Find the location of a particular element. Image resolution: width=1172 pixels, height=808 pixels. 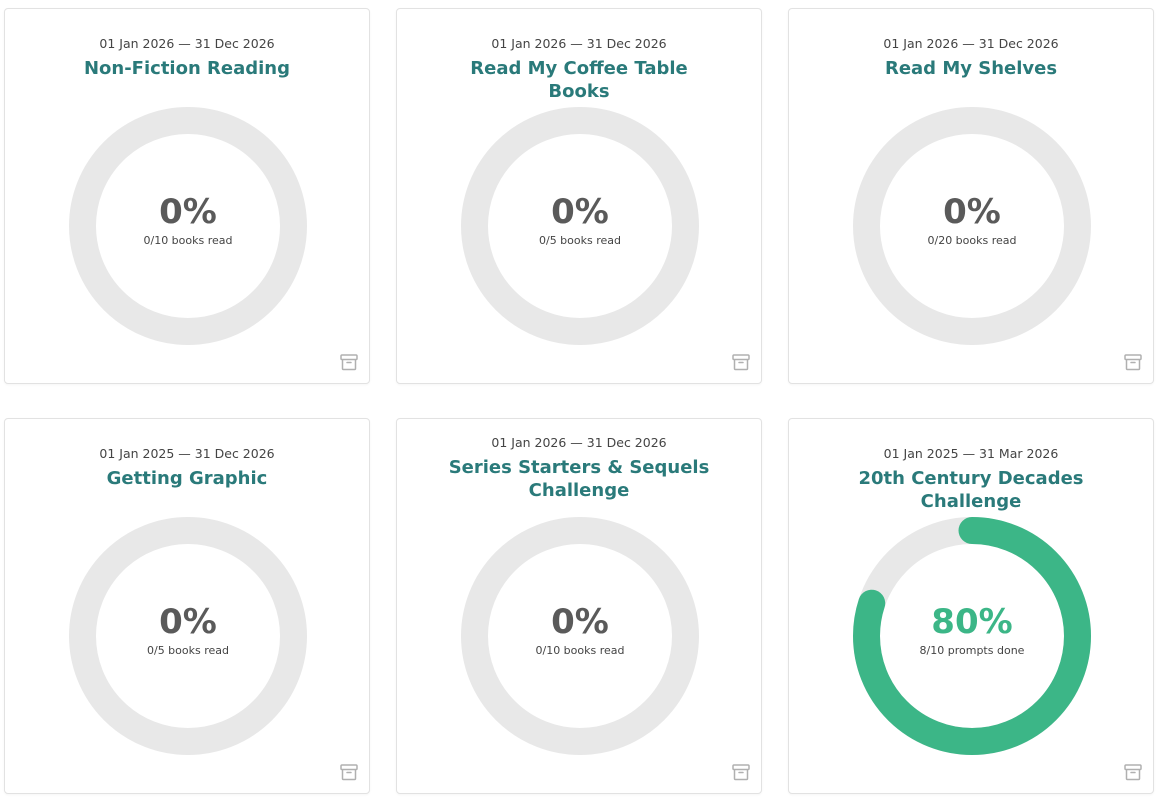

challenge-title: Read My Coffee Table Books is located at coordinates (579, 80).